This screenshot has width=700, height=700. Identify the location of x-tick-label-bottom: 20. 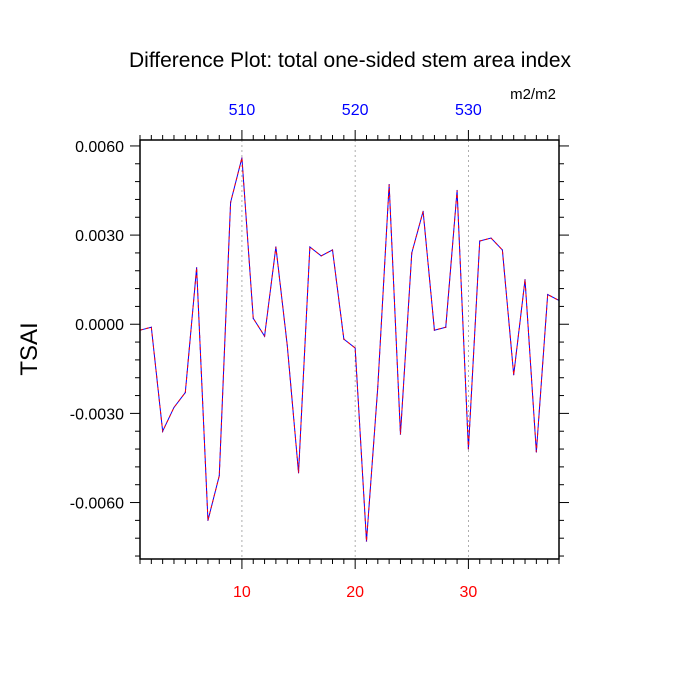
(355, 592).